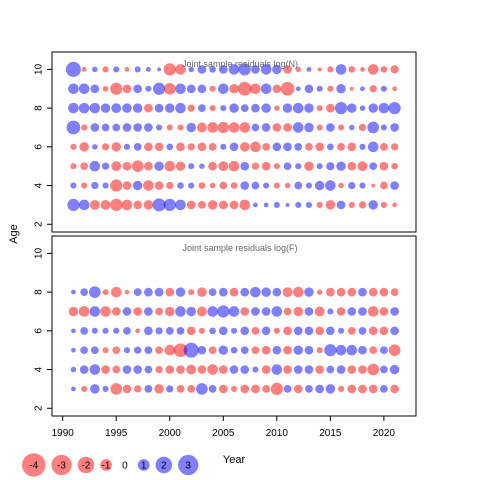  I want to click on y-tick-label: 4, so click(39, 185).